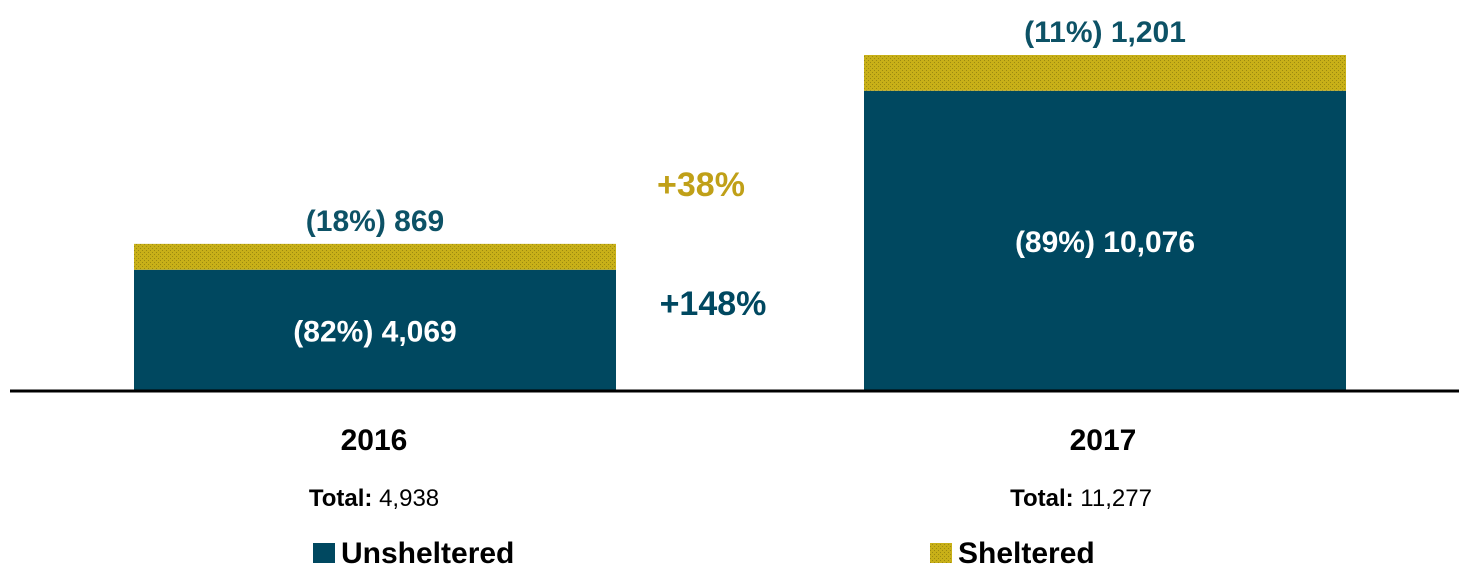 The width and height of the screenshot is (1459, 567). Describe the element at coordinates (341, 498) in the screenshot. I see `total-2016-prefix: Total:` at that location.